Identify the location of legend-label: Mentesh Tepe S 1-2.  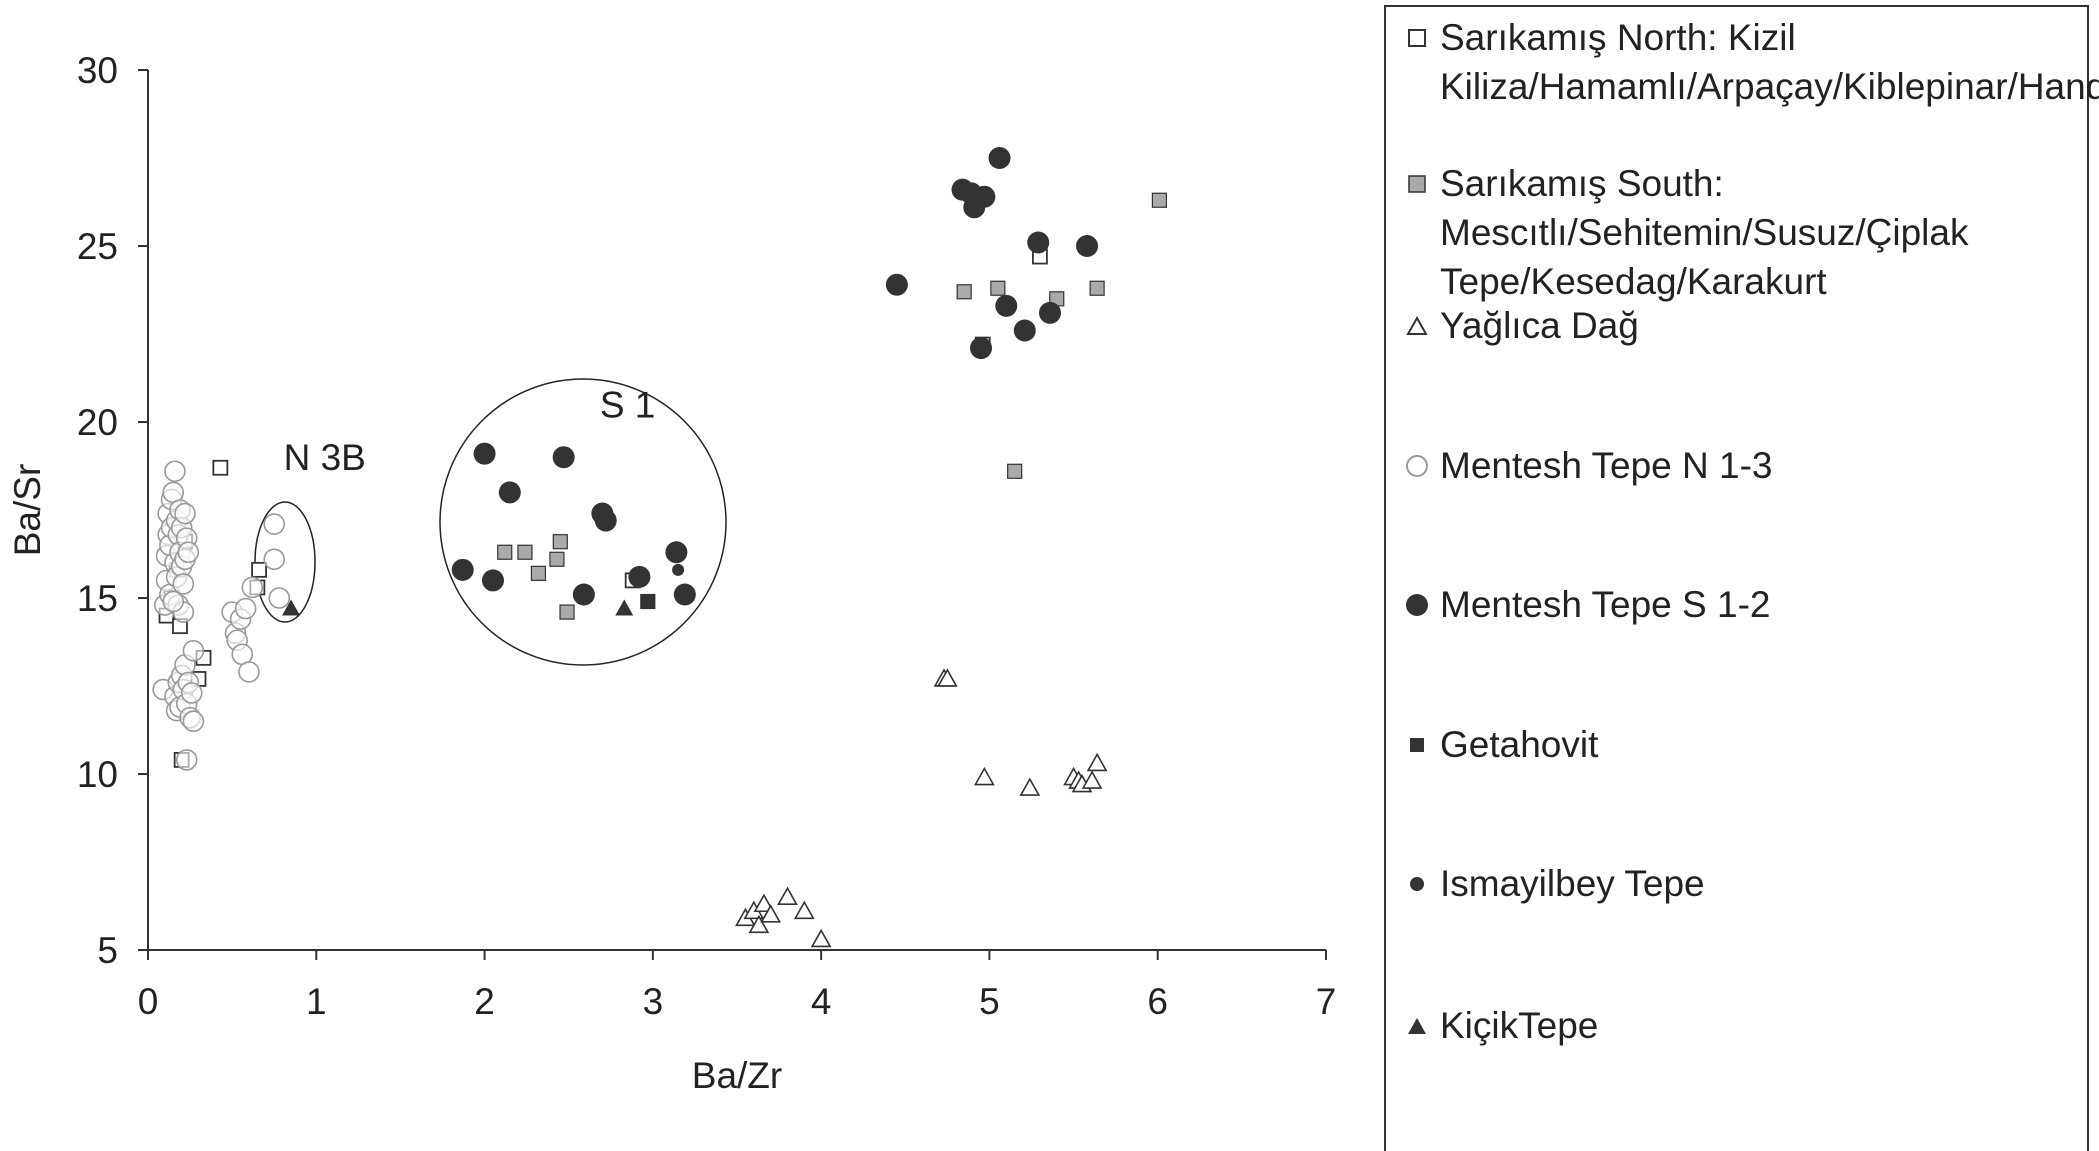
(1605, 604).